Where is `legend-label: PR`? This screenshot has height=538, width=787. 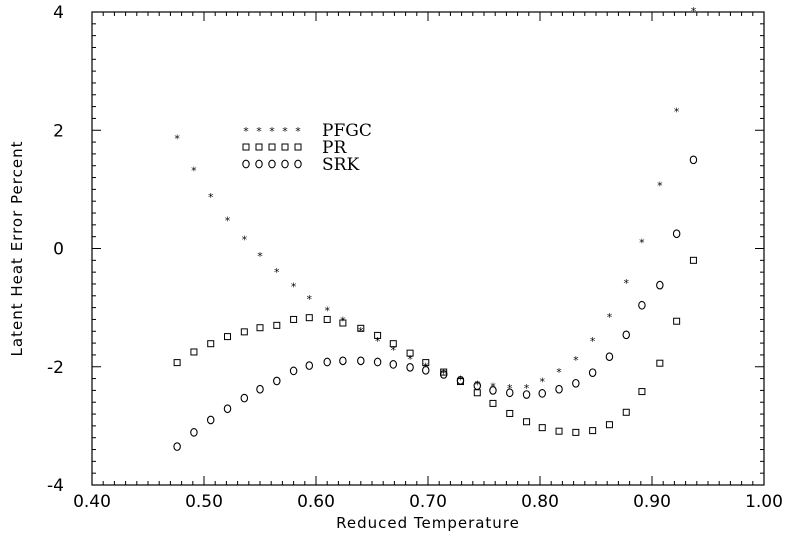 legend-label: PR is located at coordinates (334, 148).